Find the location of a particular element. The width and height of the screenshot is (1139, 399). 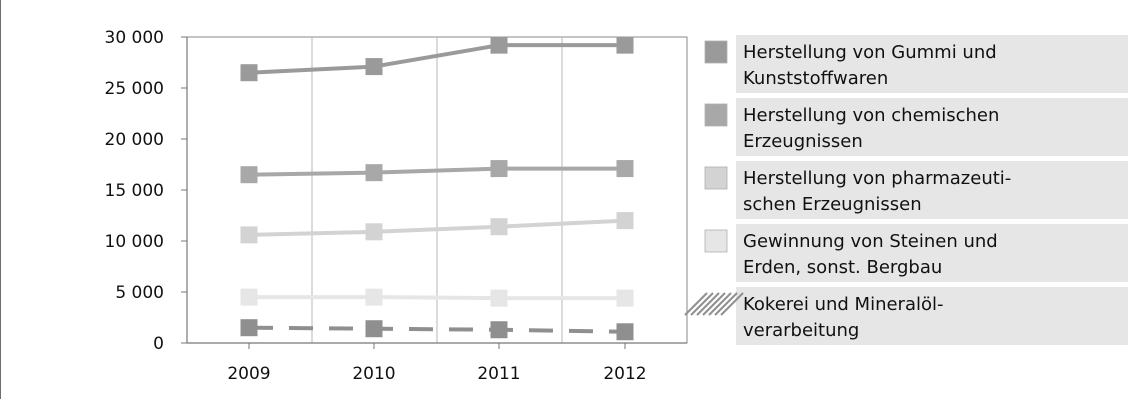

y-tick-label-6: 30 000 is located at coordinates (134, 38).